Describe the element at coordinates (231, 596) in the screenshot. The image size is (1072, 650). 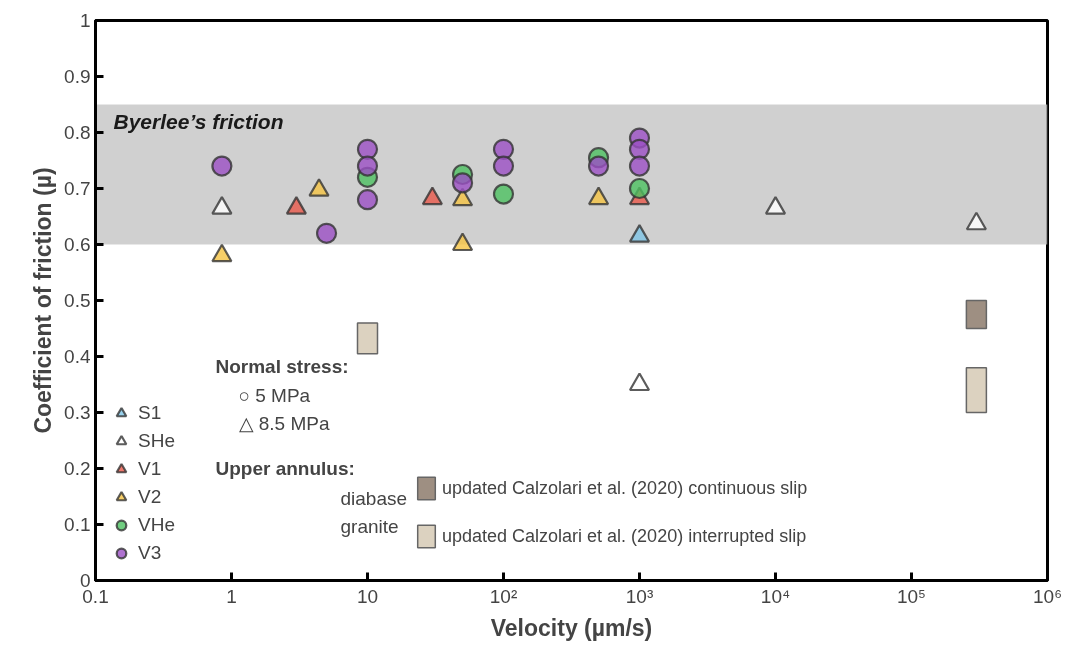
I see `x-tick-label: 1` at that location.